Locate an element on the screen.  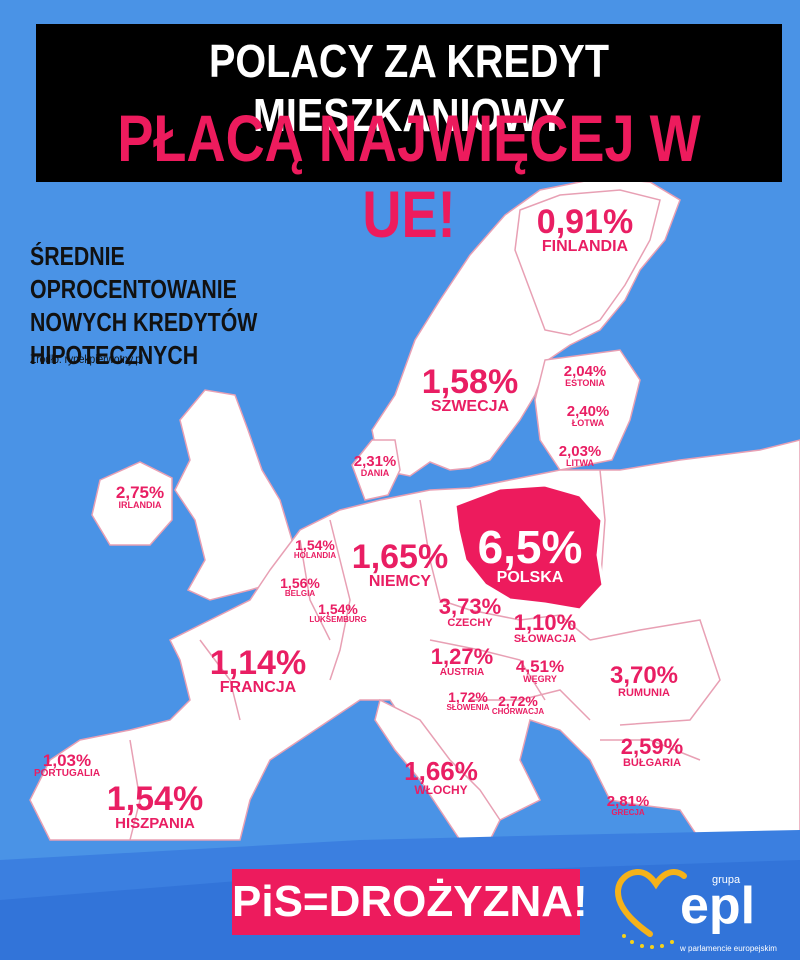
label-szwecja: 1,58% SZWECJA is located at coordinates (470, 390).